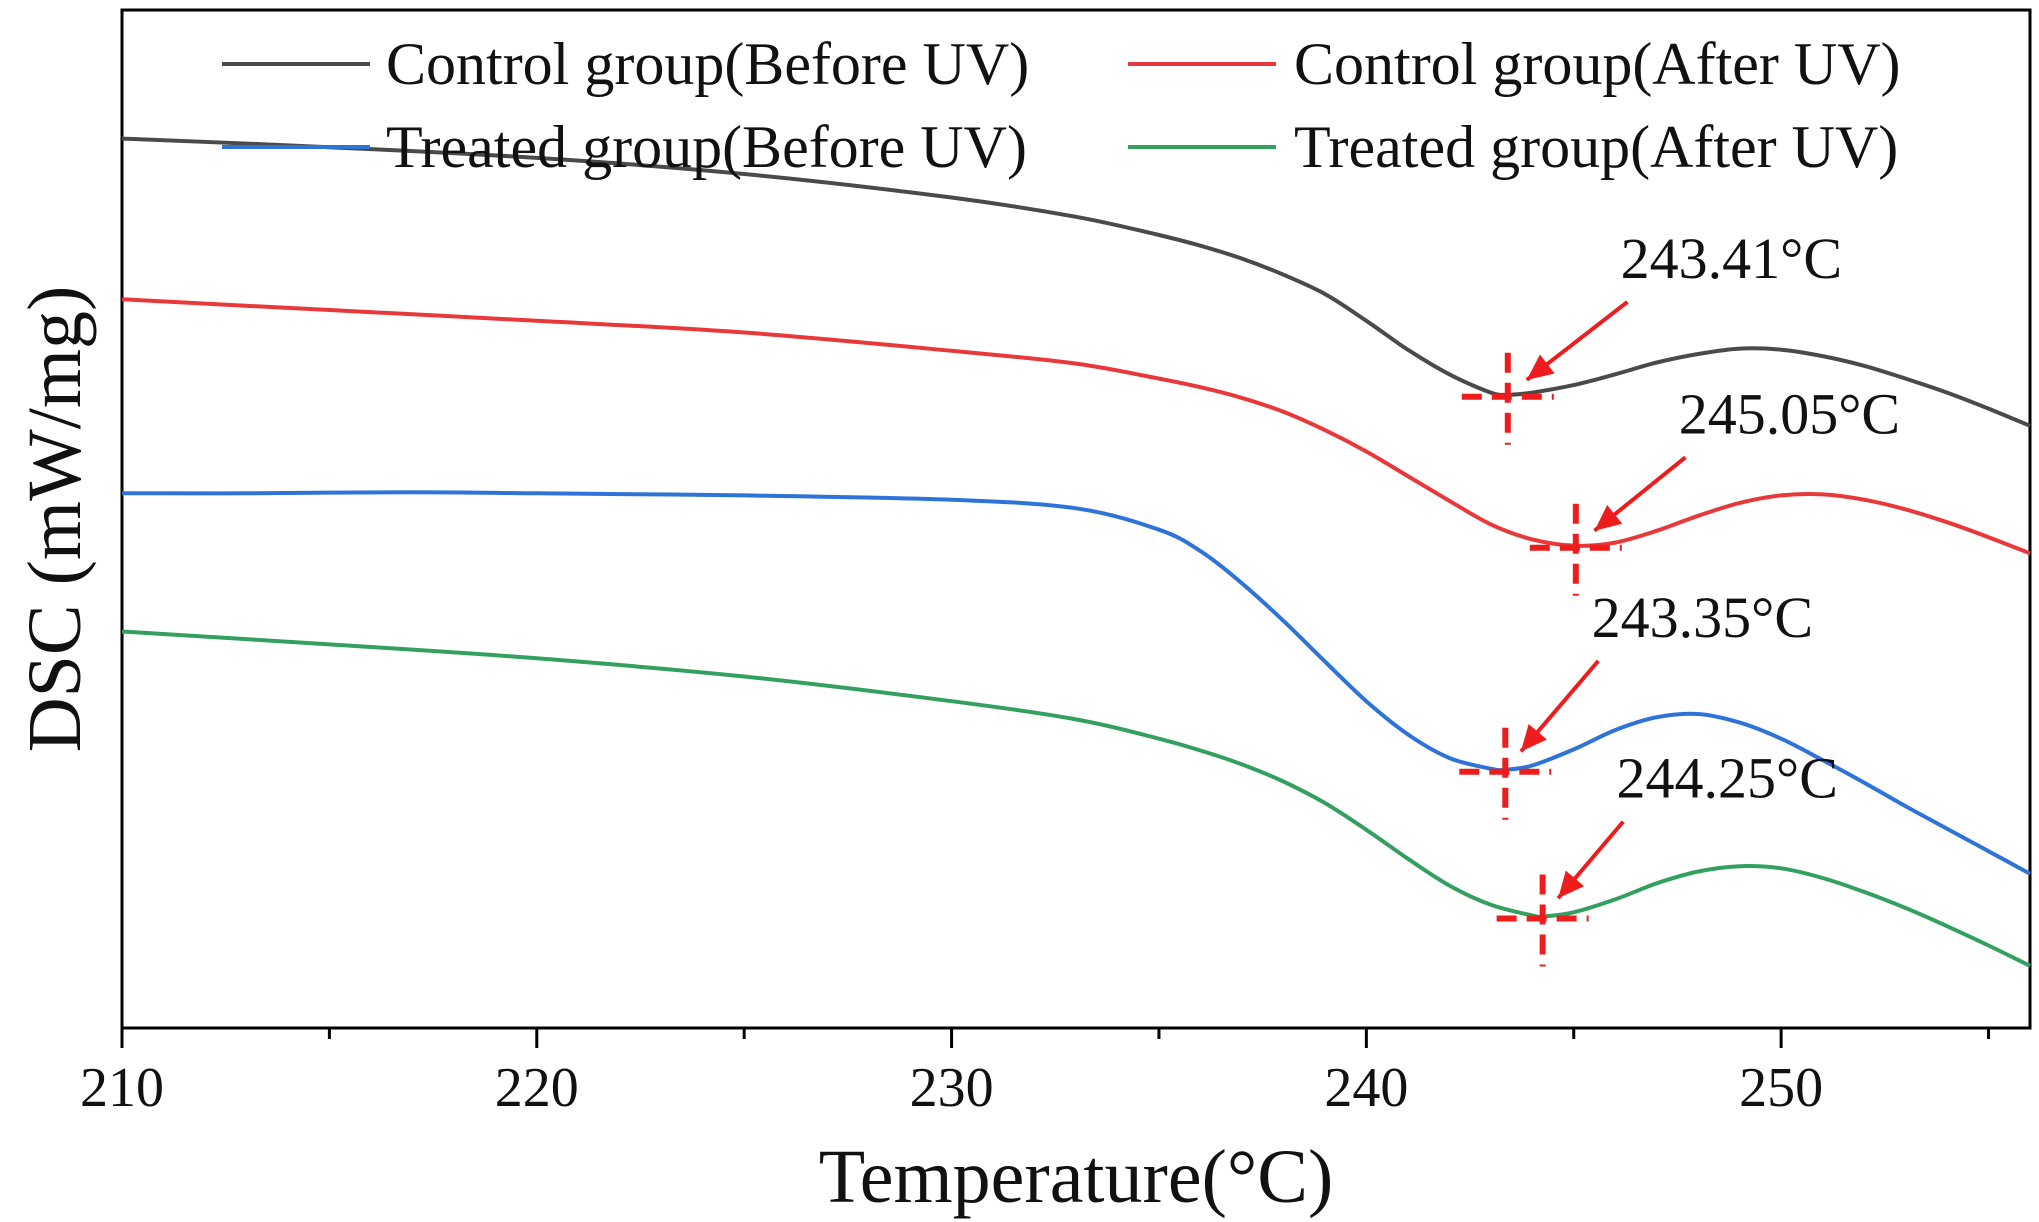  I want to click on peak-label: 243.41°C, so click(1731, 258).